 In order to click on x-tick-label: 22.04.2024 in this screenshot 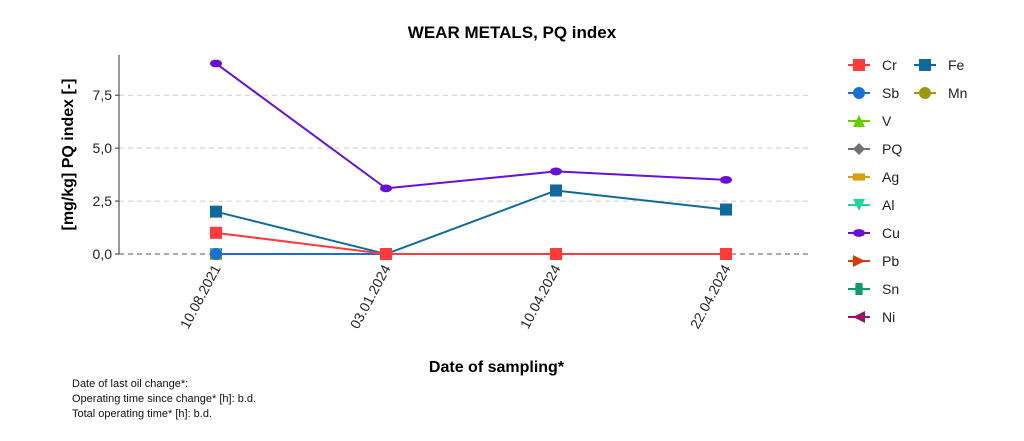, I will do `click(710, 297)`.